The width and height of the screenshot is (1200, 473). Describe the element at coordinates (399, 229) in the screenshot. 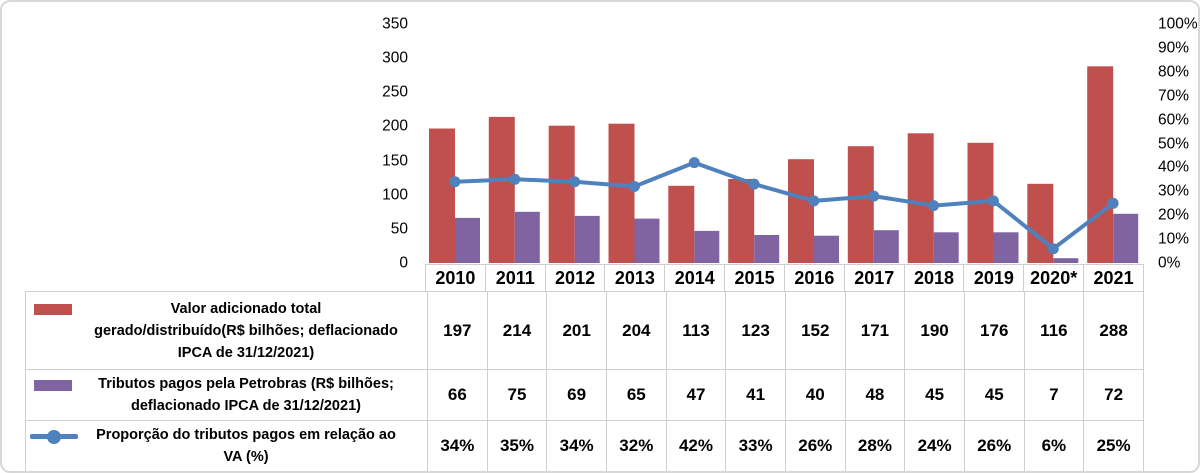

I see `left-axis-tick: 50` at that location.